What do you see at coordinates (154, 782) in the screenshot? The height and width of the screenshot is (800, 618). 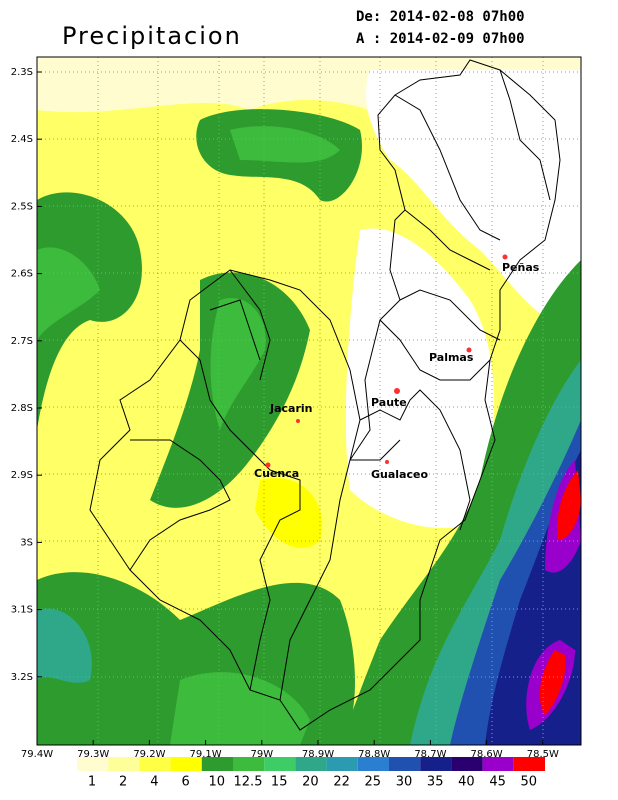 I see `legend-label: 4` at bounding box center [154, 782].